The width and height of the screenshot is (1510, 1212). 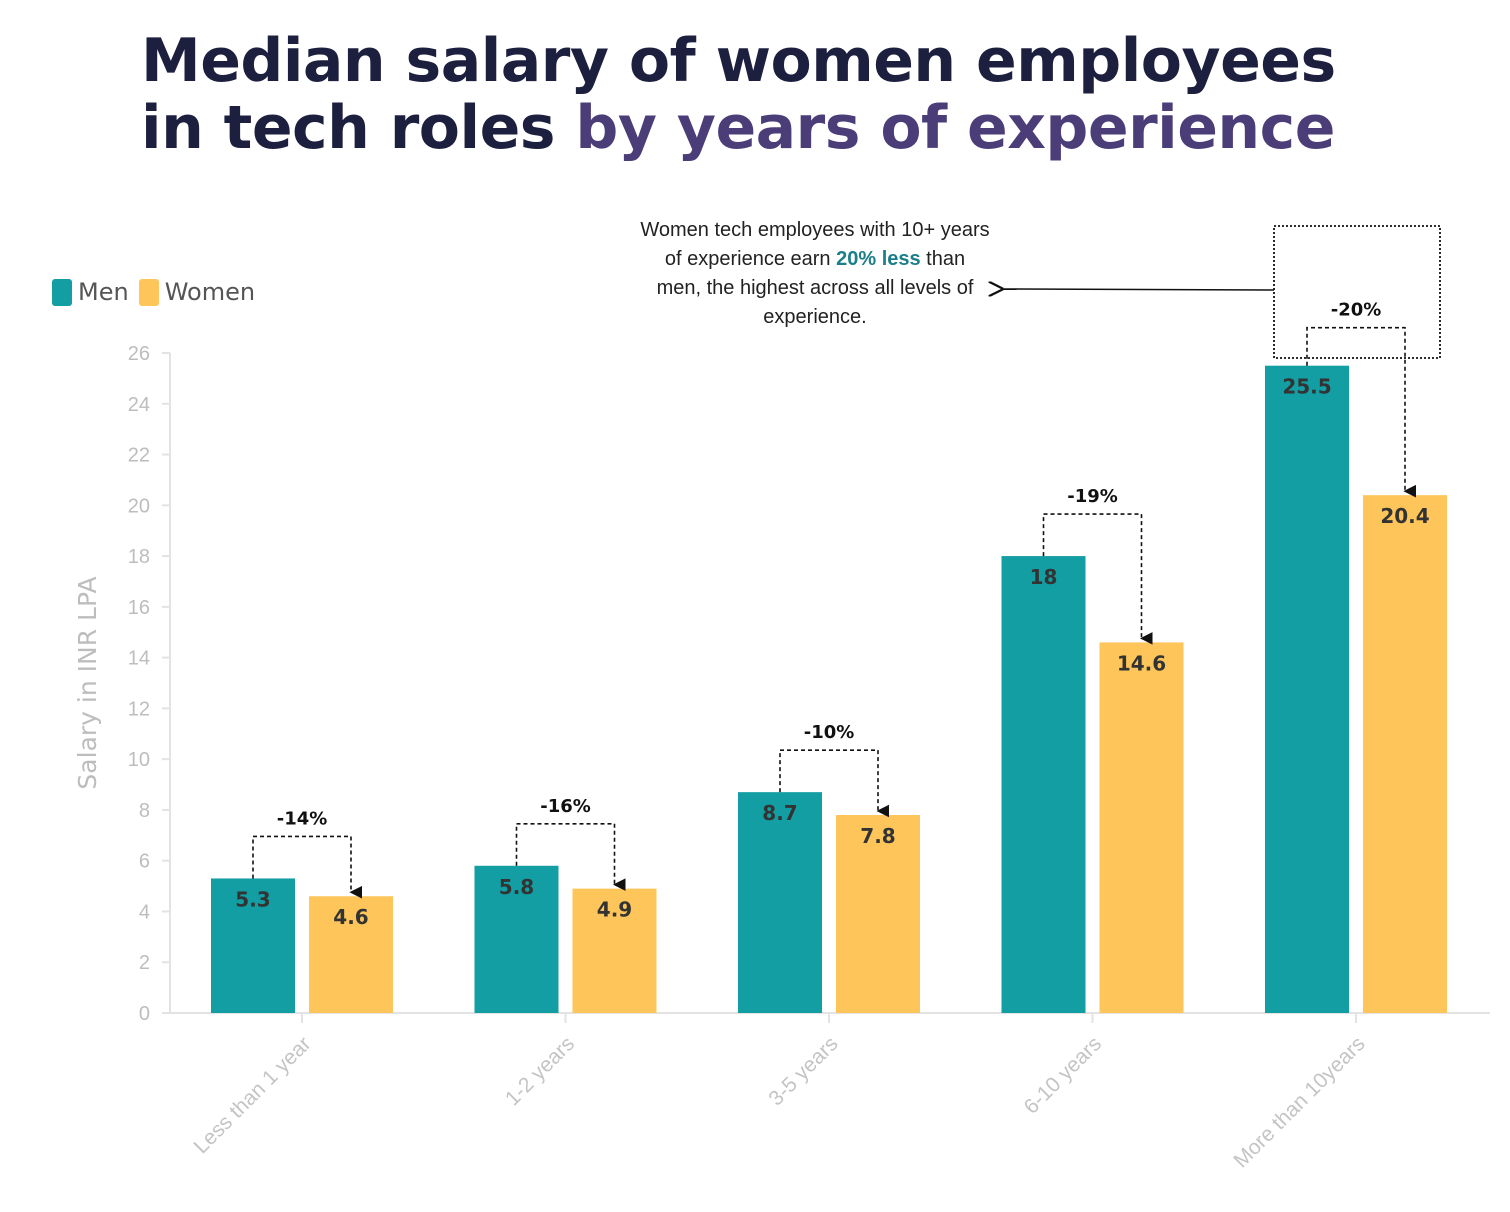 I want to click on title-line-2: in tech roles, so click(x=358, y=128).